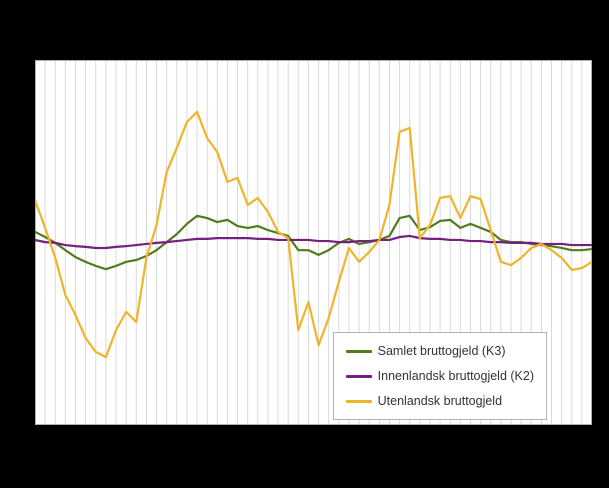 Image resolution: width=609 pixels, height=488 pixels. I want to click on legend-item-utenlandsk-bruttogjeld: Utenlandsk bruttogjeld, so click(439, 401).